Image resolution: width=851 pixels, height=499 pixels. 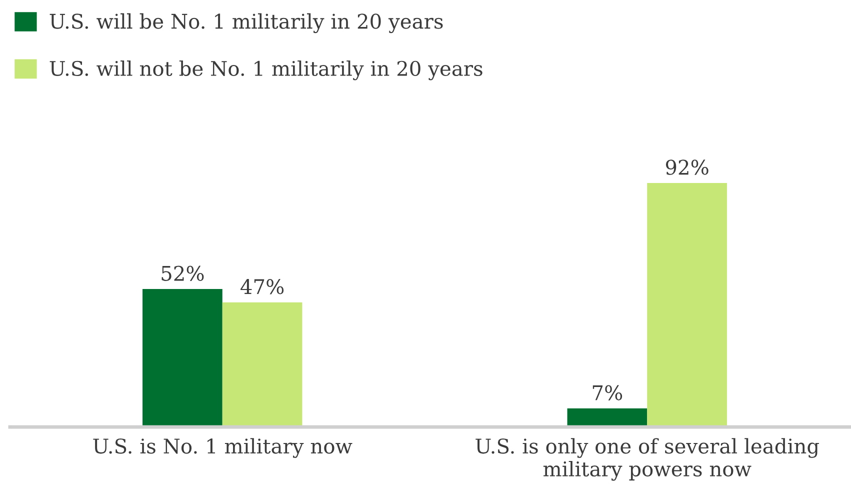 What do you see at coordinates (266, 70) in the screenshot?
I see `legend-label: U.S. will not be No. 1 militarily in 20 years` at bounding box center [266, 70].